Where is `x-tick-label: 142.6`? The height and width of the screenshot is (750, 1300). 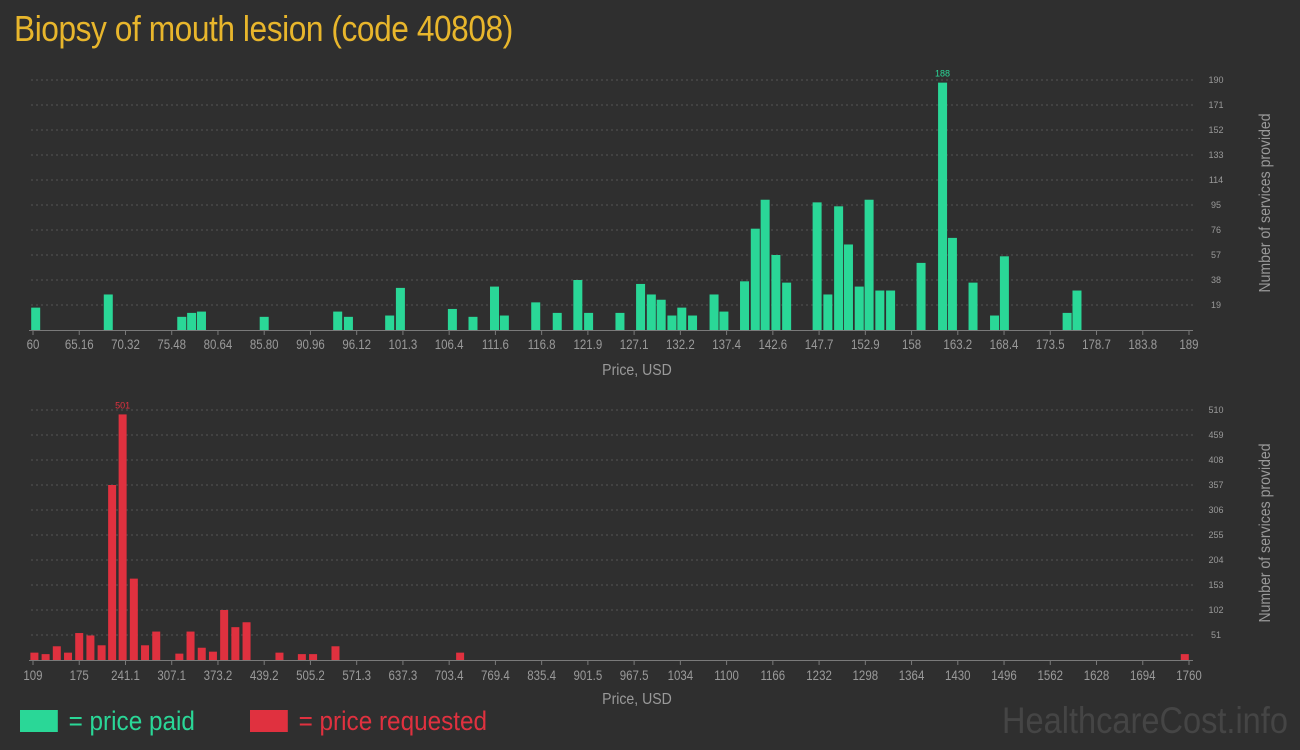 x-tick-label: 142.6 is located at coordinates (772, 344).